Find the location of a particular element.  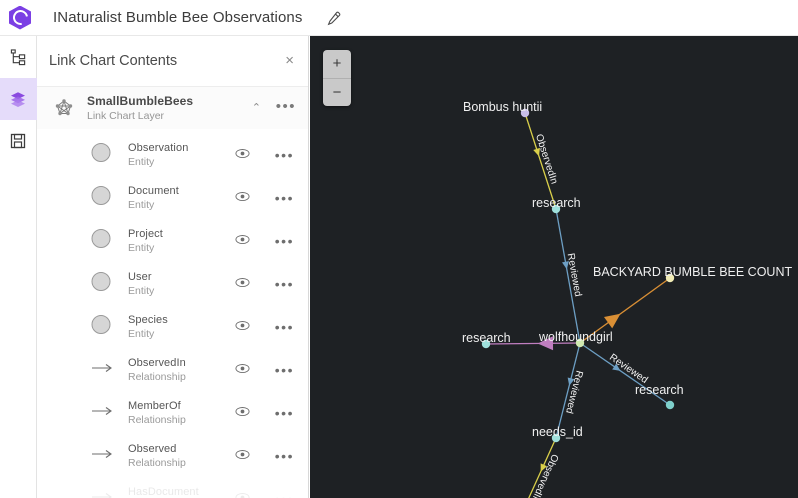

edge-label: Reviewed is located at coordinates (573, 391).